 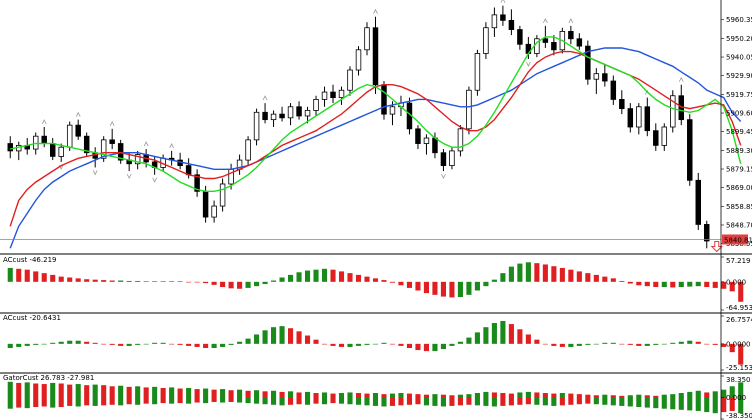 What do you see at coordinates (738, 261) in the screenshot?
I see `indicator-tick-label: 57.219` at bounding box center [738, 261].